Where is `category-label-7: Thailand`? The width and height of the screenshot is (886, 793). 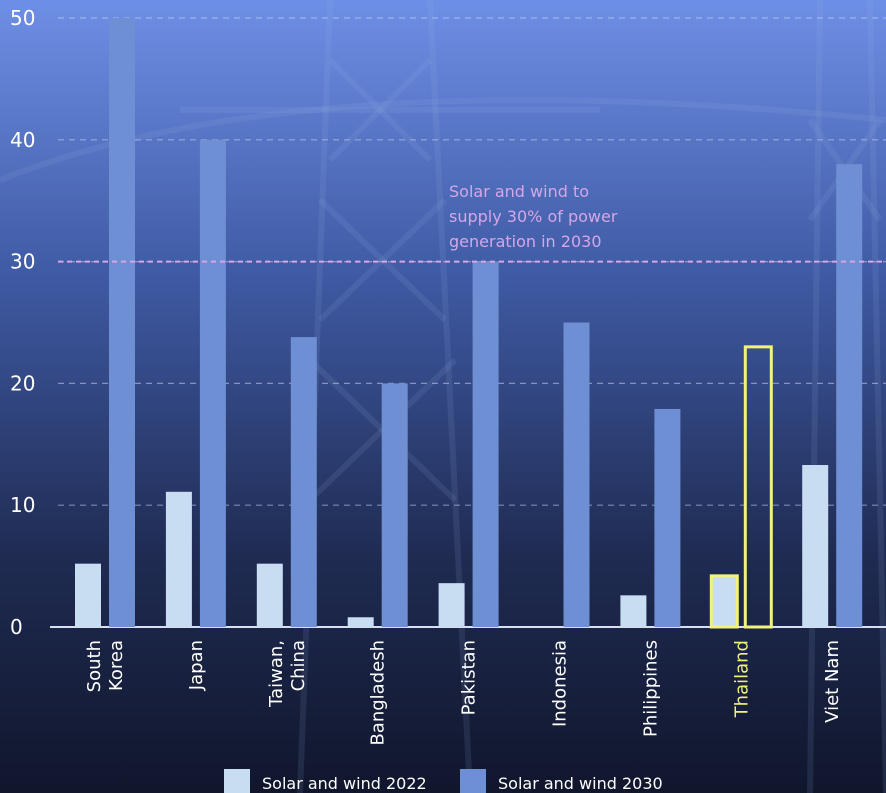 category-label-7: Thailand is located at coordinates (741, 679).